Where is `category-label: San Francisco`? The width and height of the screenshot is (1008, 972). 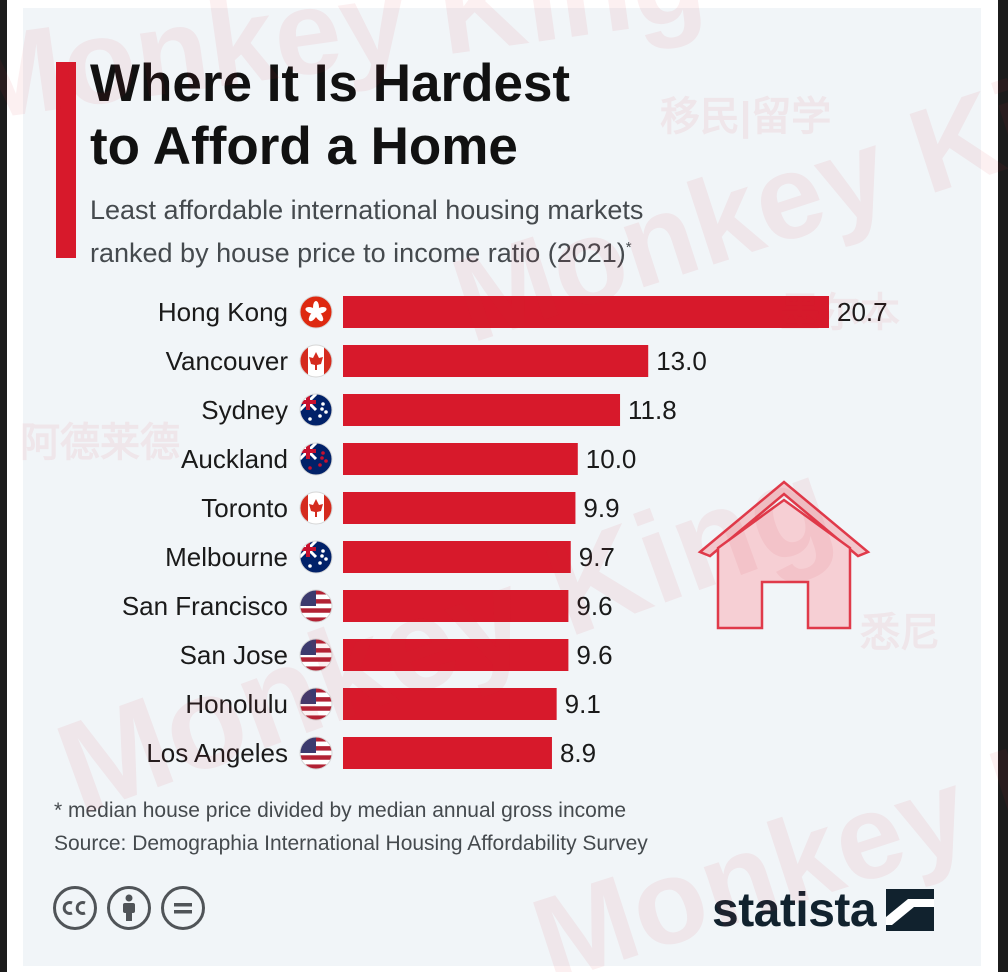 category-label: San Francisco is located at coordinates (205, 606).